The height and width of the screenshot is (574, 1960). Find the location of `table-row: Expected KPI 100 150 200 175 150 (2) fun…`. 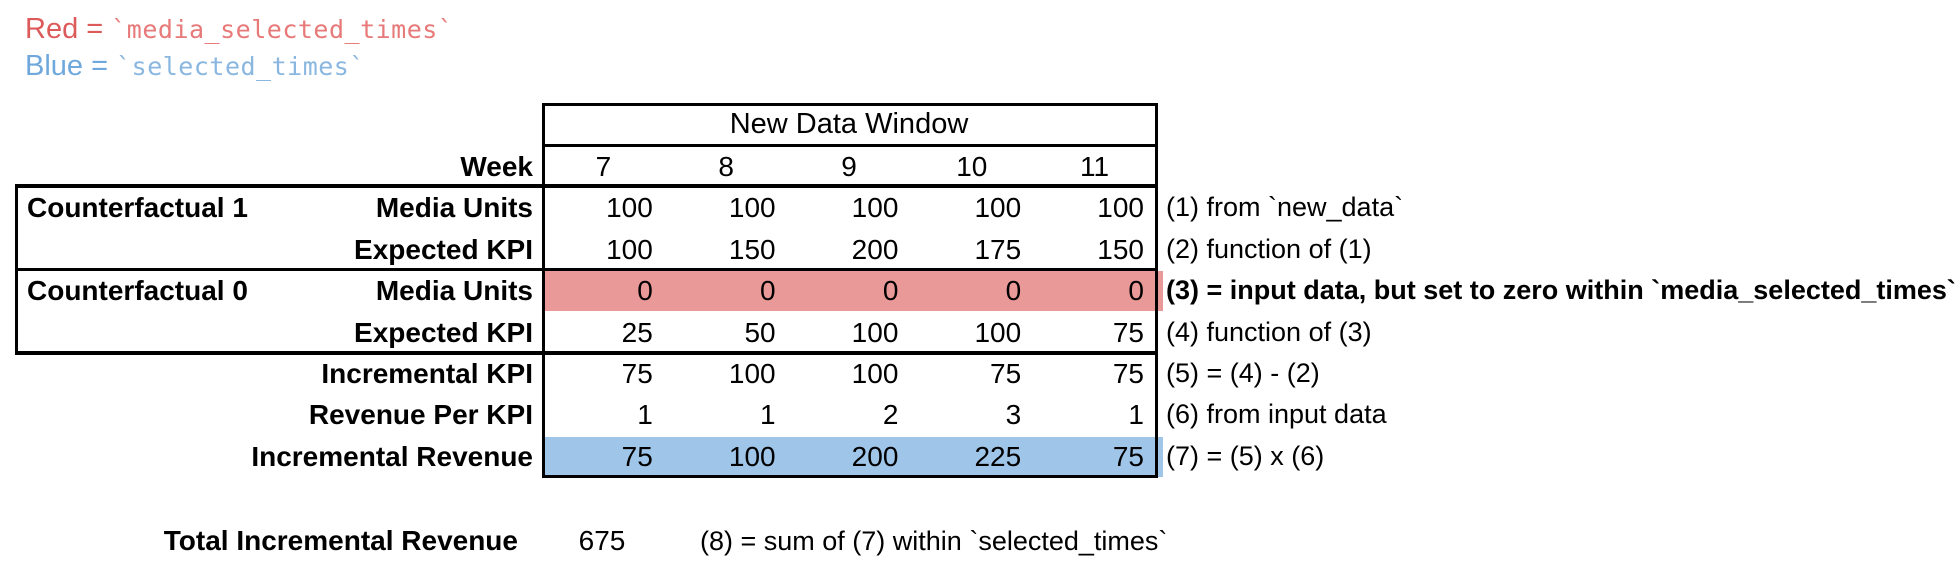

table-row: Expected KPI 100 150 200 175 150 (2) fun… is located at coordinates (980, 249).